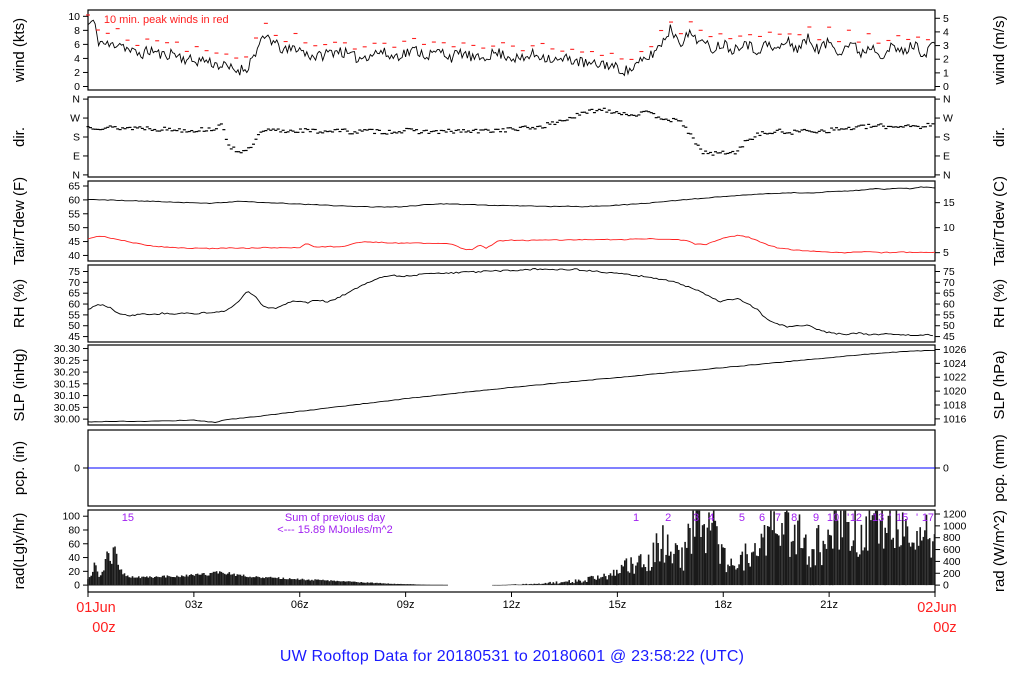 The width and height of the screenshot is (1024, 700). Describe the element at coordinates (74, 294) in the screenshot. I see `ytick-label-left: 65` at that location.